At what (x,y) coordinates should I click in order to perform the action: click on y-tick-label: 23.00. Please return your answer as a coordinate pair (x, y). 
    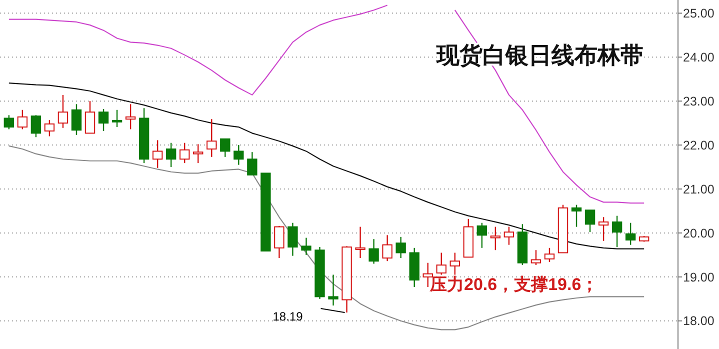
    Looking at the image, I should click on (698, 101).